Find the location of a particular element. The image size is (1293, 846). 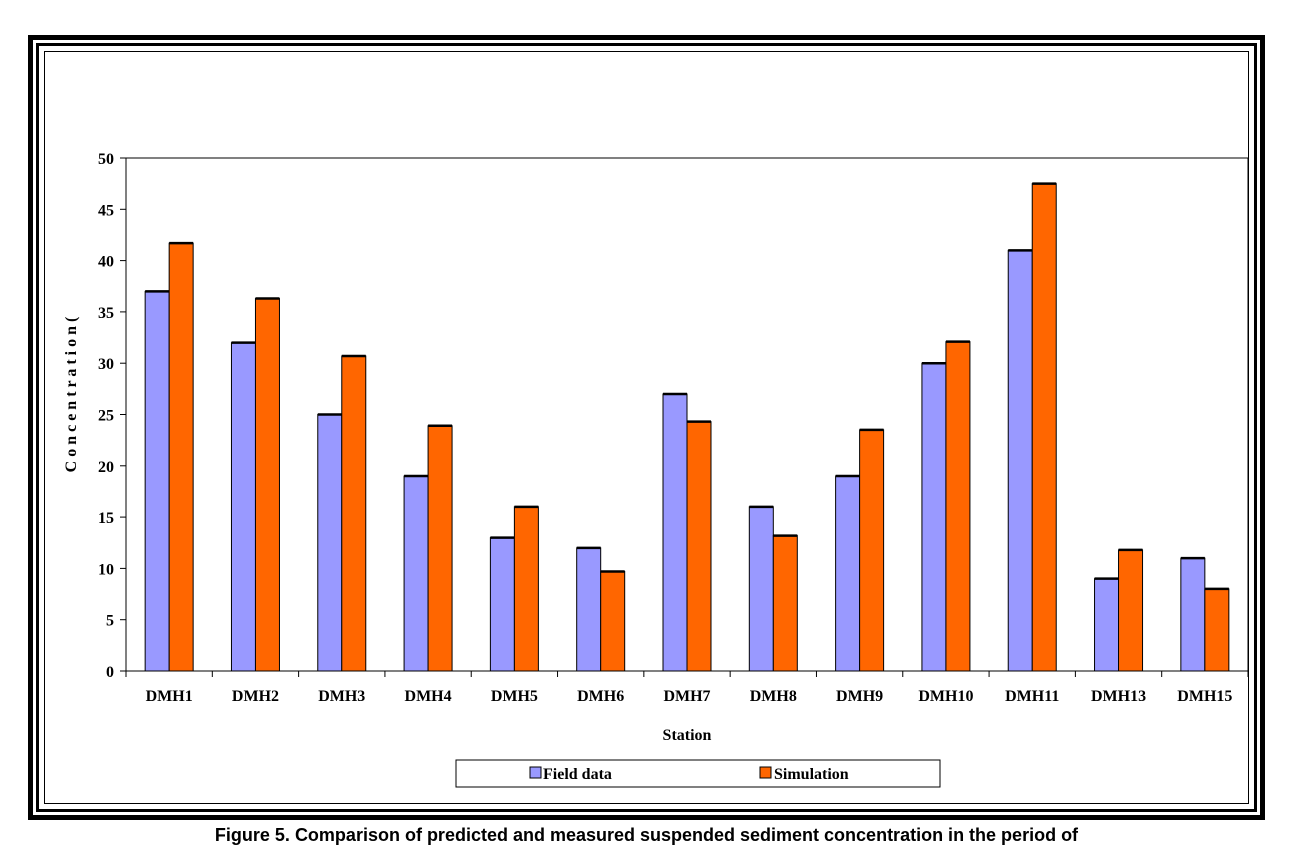

y-tick-label: 0 is located at coordinates (110, 672).